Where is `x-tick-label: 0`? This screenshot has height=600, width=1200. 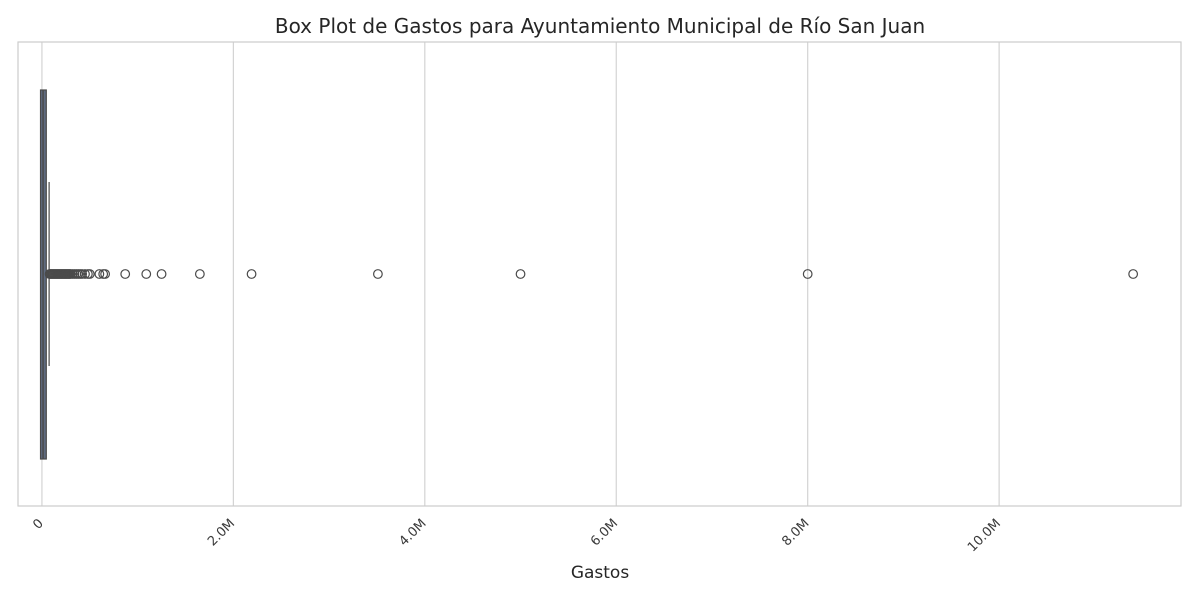 x-tick-label: 0 is located at coordinates (38, 524).